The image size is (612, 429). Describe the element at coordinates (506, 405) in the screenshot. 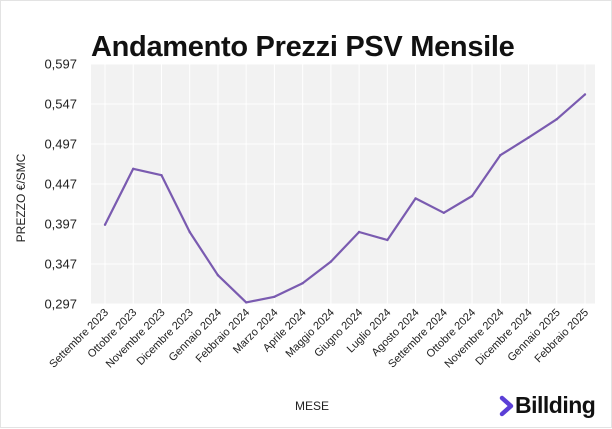

I see `chevron-right-icon` at that location.